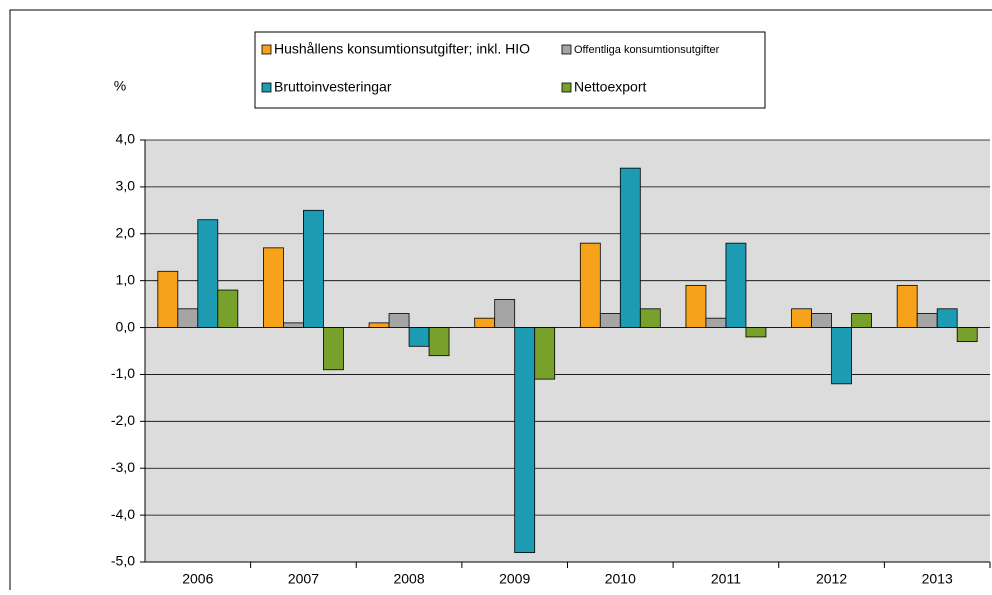 The width and height of the screenshot is (992, 595). Describe the element at coordinates (126, 326) in the screenshot. I see `y-tick-label: 0,0` at that location.